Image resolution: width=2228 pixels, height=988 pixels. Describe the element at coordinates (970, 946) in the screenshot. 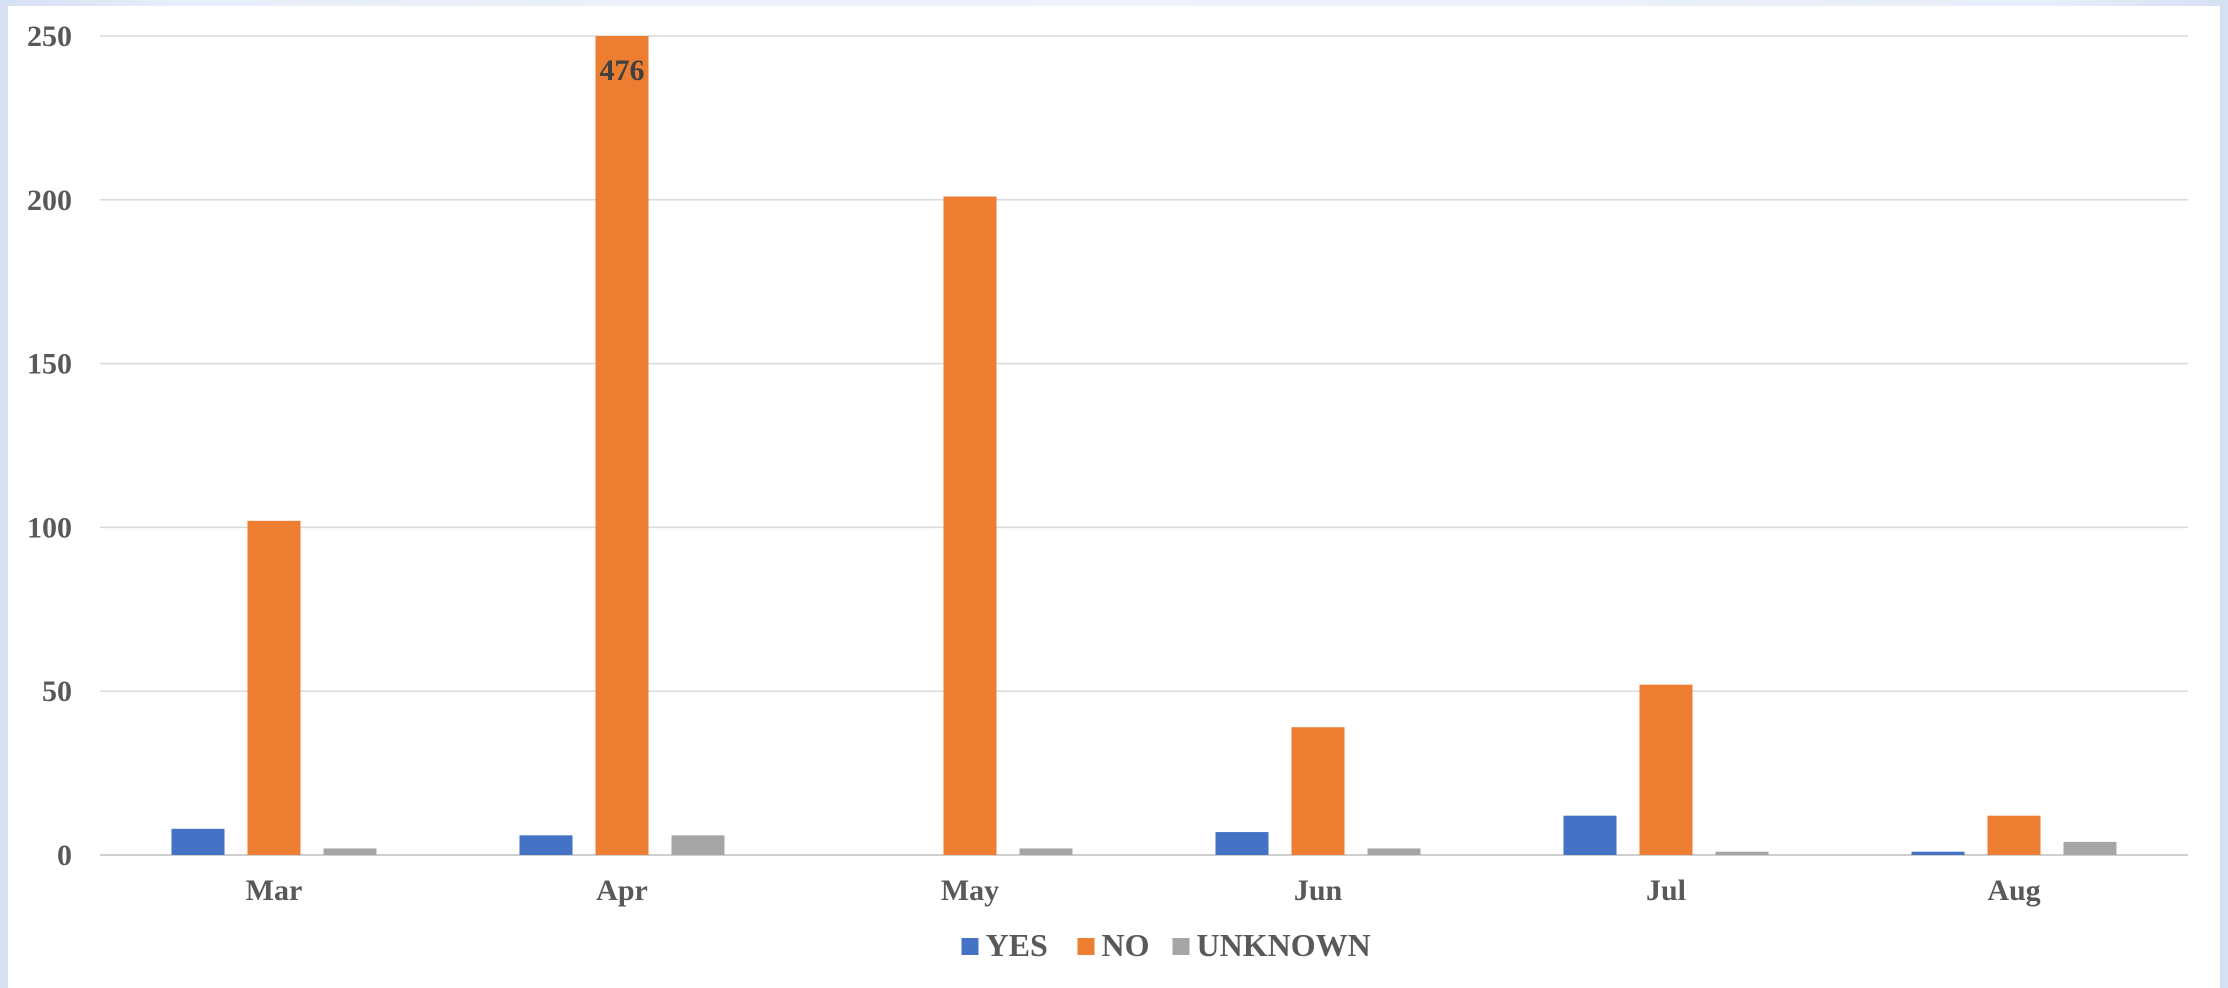

I see `legend-swatch-yes` at that location.